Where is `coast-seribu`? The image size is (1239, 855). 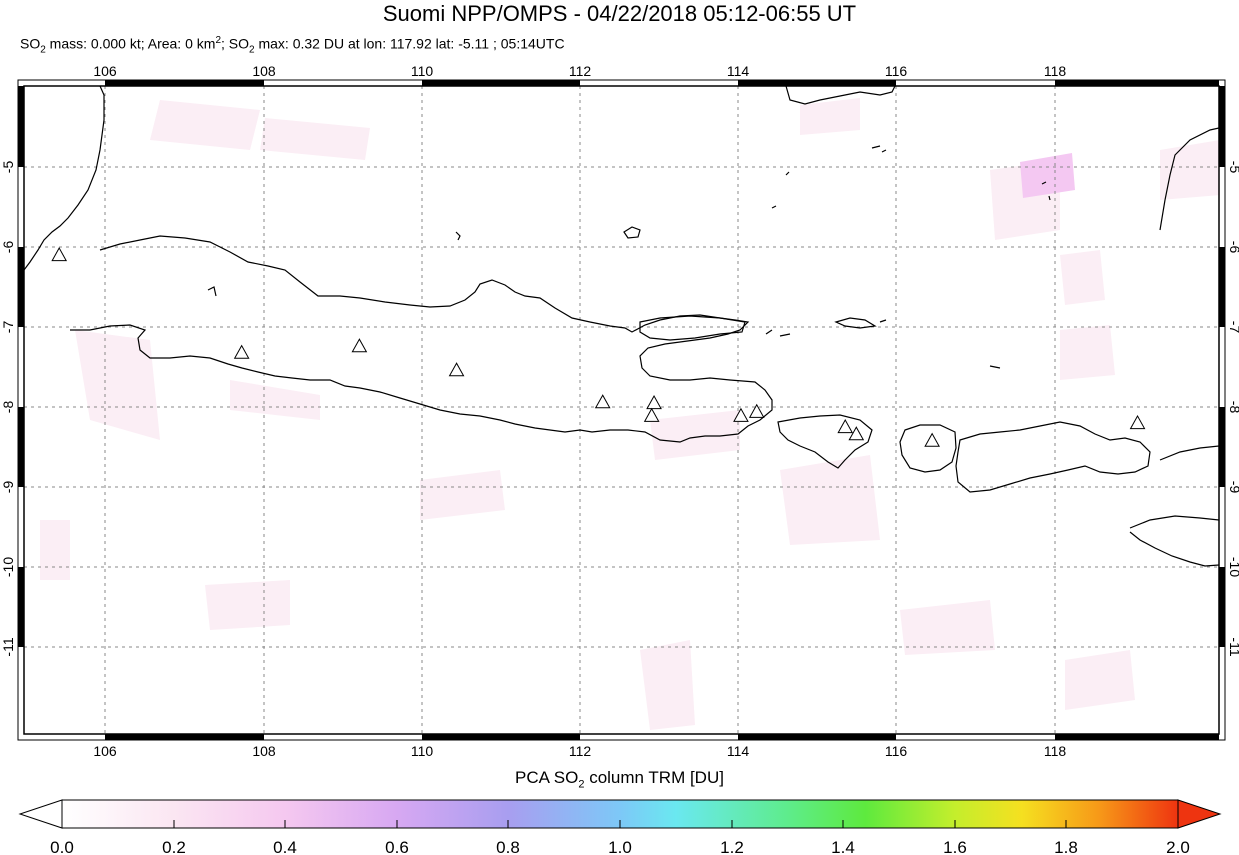 coast-seribu is located at coordinates (212, 291).